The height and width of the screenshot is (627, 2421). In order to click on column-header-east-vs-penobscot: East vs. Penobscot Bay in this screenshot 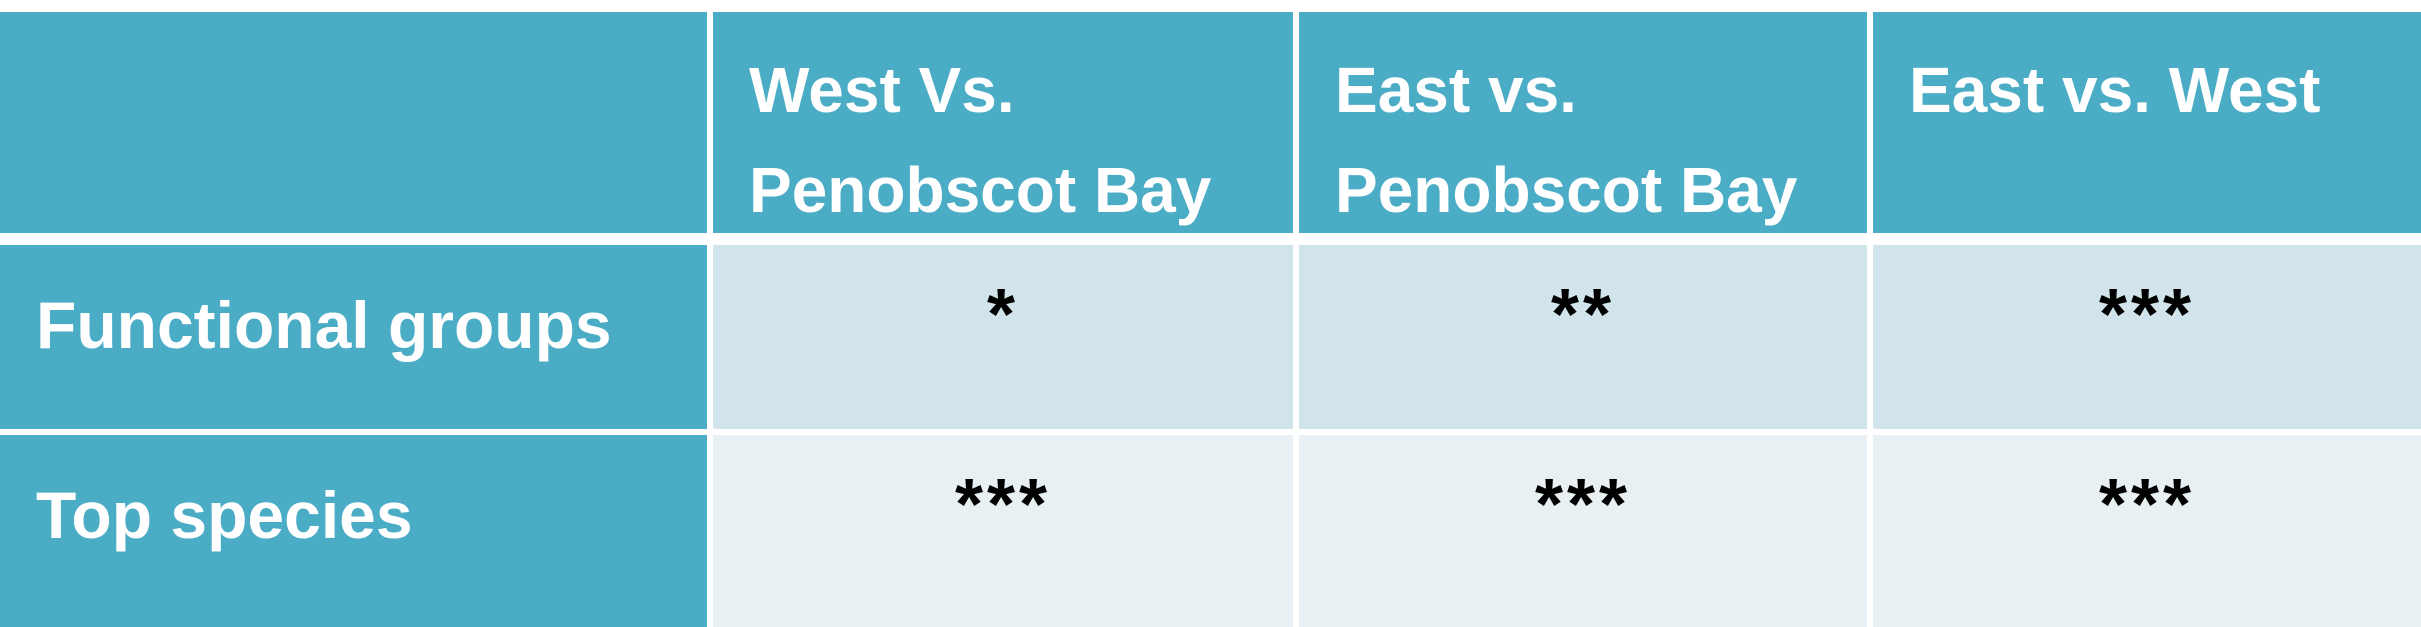, I will do `click(1583, 122)`.